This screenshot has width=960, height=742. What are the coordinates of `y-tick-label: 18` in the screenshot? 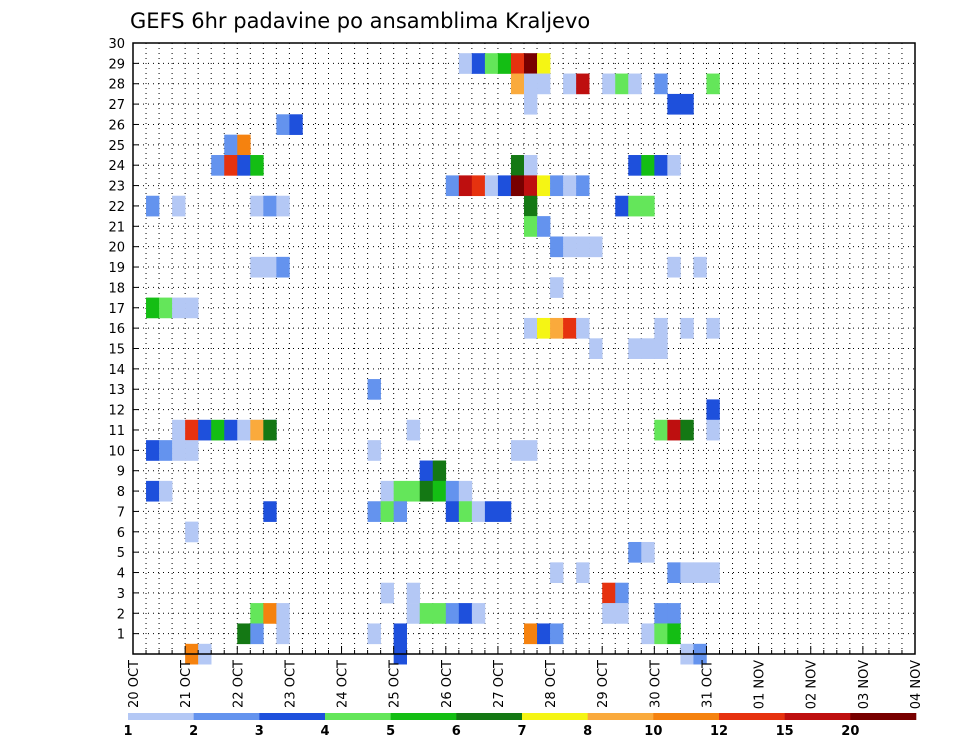 It's located at (116, 288).